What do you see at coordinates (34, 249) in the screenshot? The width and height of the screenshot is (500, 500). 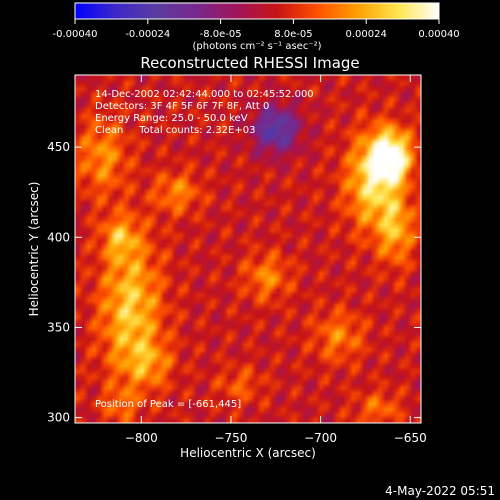 I see `y-axis-label: Heliocentric Y (arcsec)` at bounding box center [34, 249].